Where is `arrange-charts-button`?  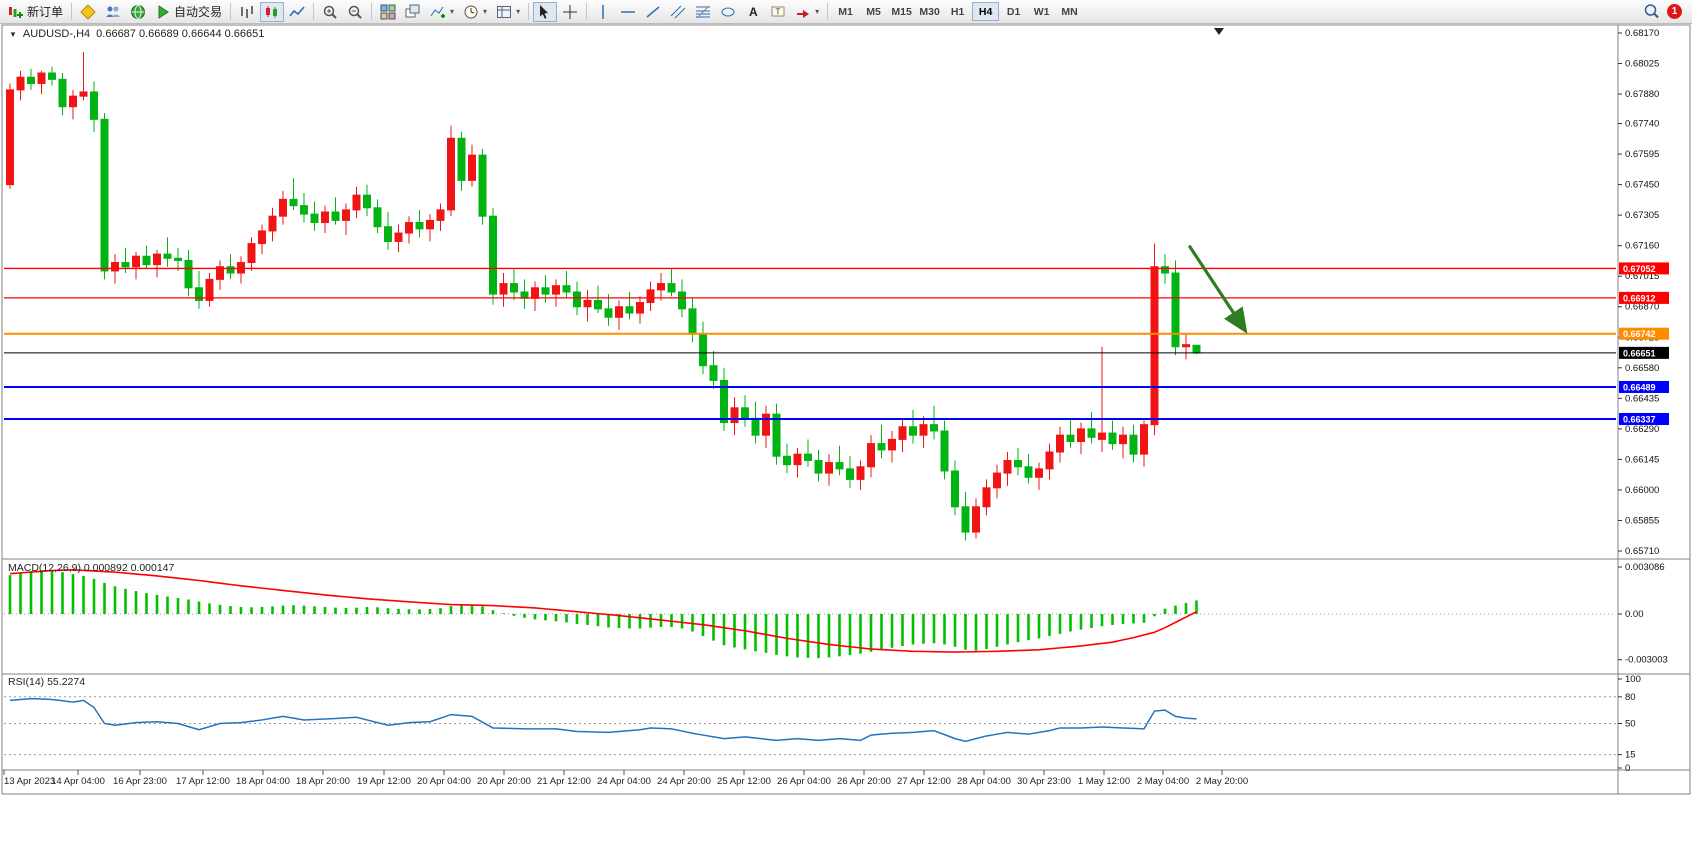
arrange-charts-button is located at coordinates (413, 12).